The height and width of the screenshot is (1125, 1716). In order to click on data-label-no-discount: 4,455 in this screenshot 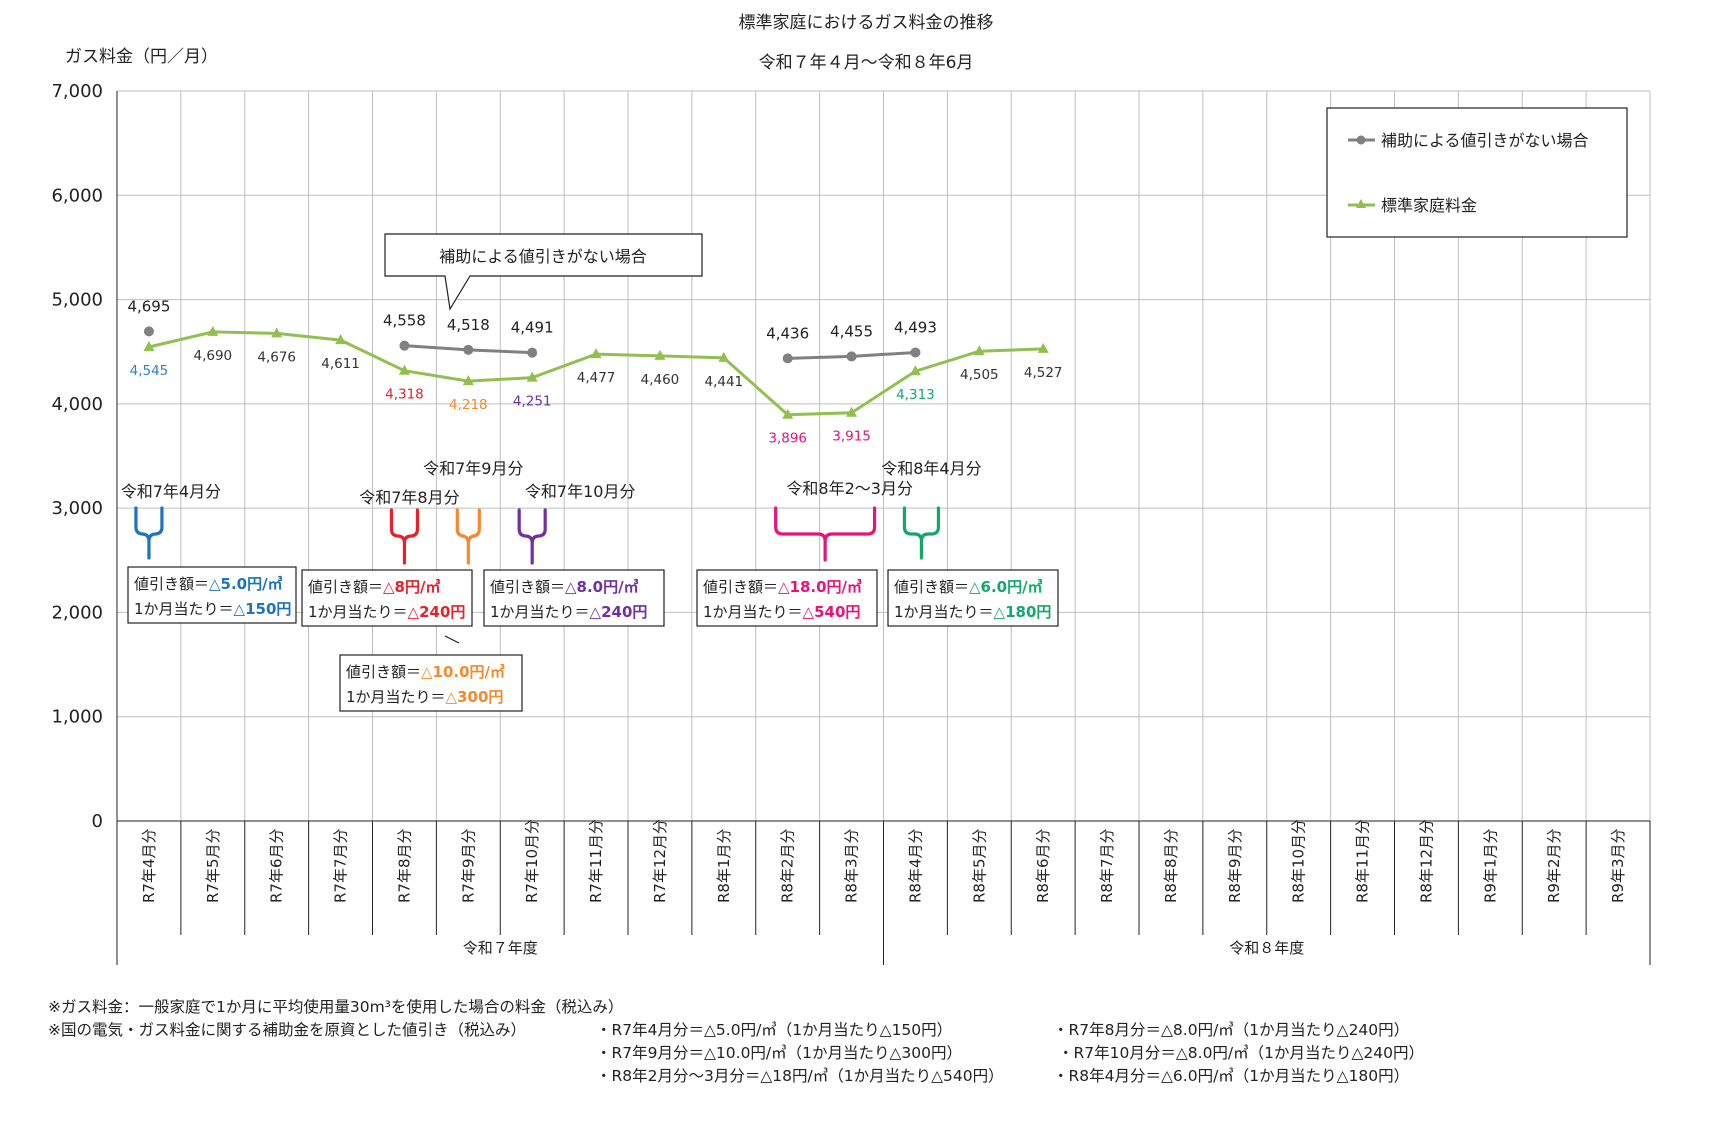, I will do `click(851, 331)`.